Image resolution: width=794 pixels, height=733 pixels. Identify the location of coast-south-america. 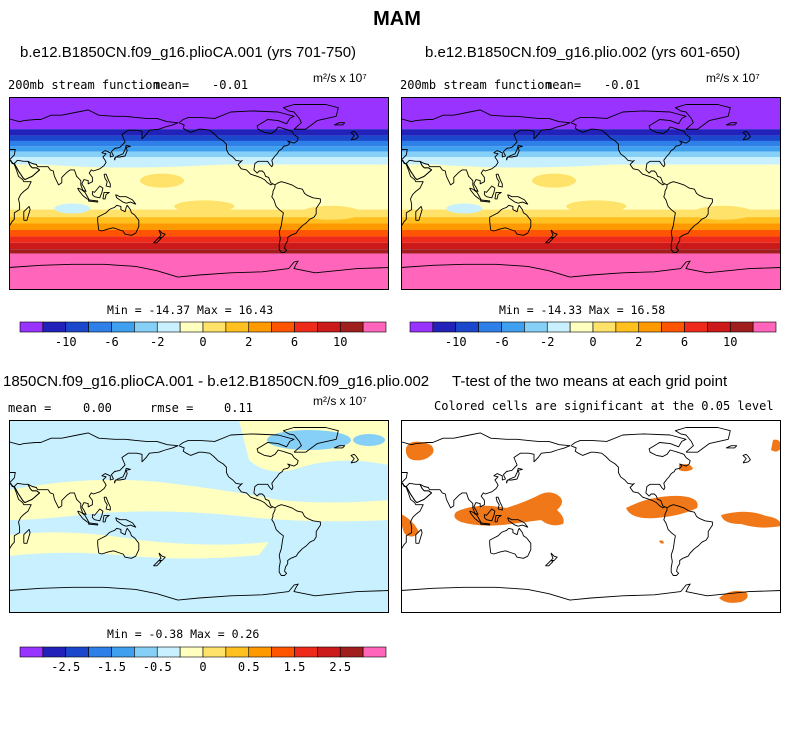
(688, 217).